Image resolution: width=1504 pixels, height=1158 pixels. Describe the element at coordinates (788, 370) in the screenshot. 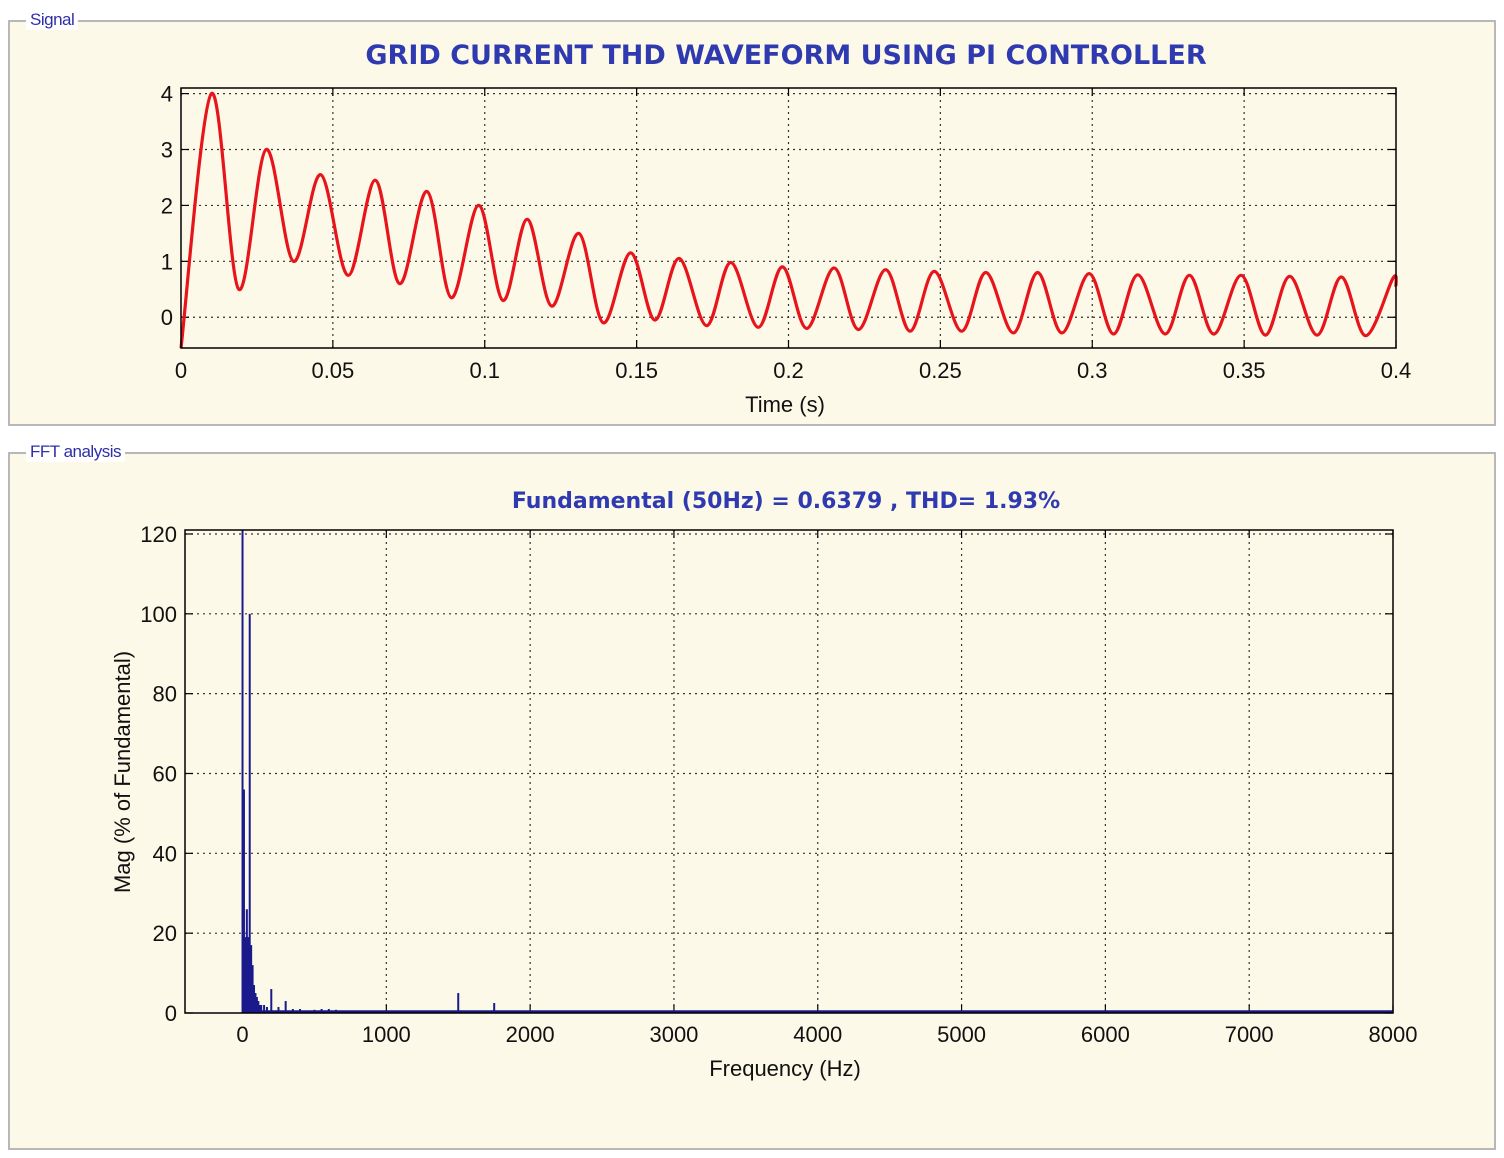

I see `signal-x-tick-label: 0.2` at that location.